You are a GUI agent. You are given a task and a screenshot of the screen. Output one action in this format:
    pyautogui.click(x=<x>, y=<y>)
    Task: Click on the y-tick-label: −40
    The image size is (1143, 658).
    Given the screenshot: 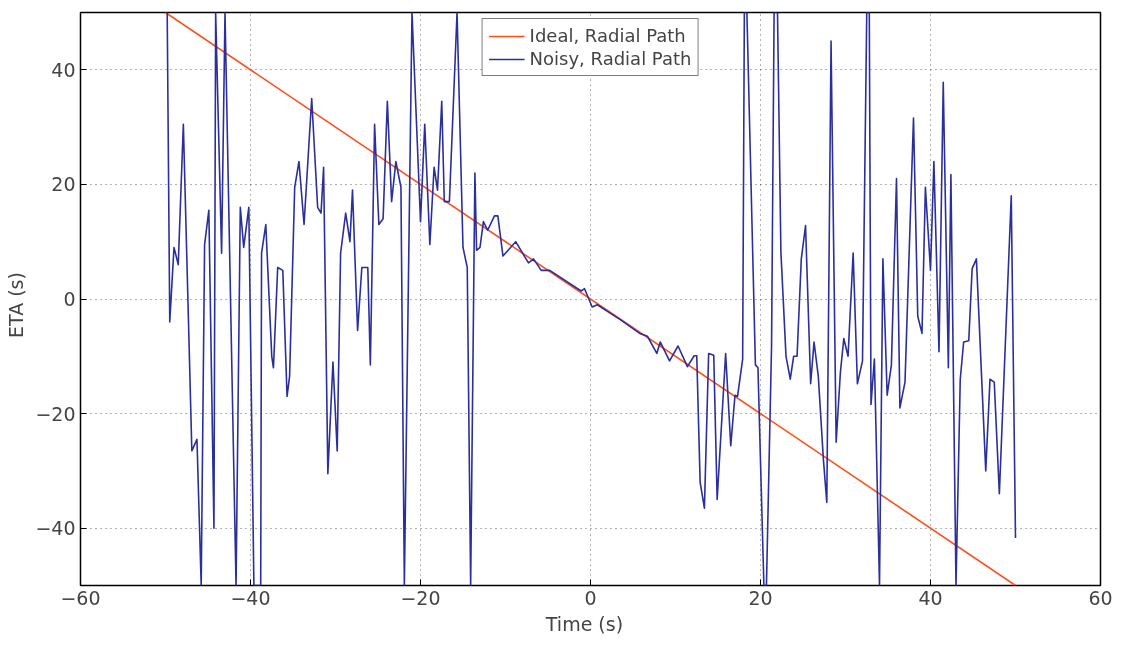 What is the action you would take?
    pyautogui.click(x=55, y=528)
    